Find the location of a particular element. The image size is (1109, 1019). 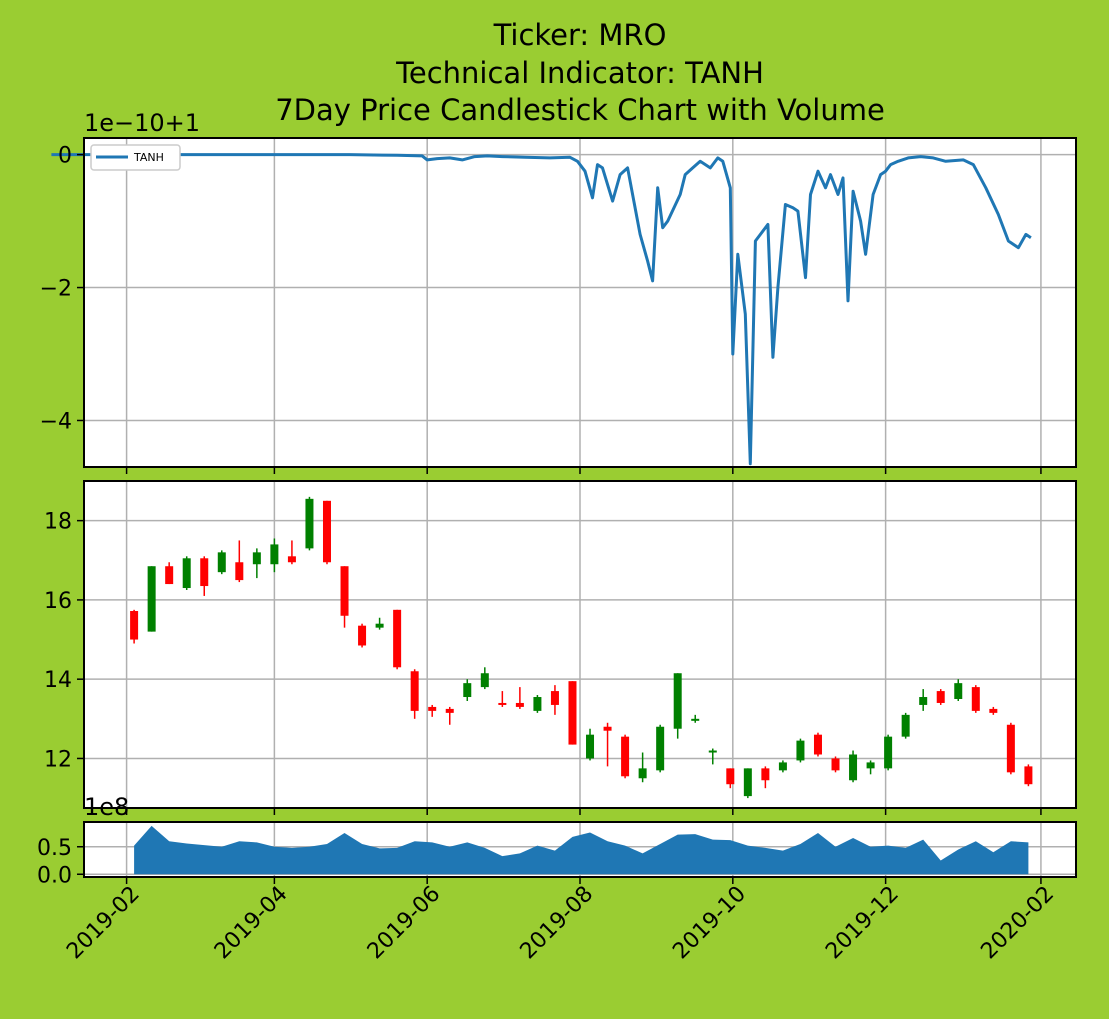

price-y-tick-label: 12 is located at coordinates (58, 759).